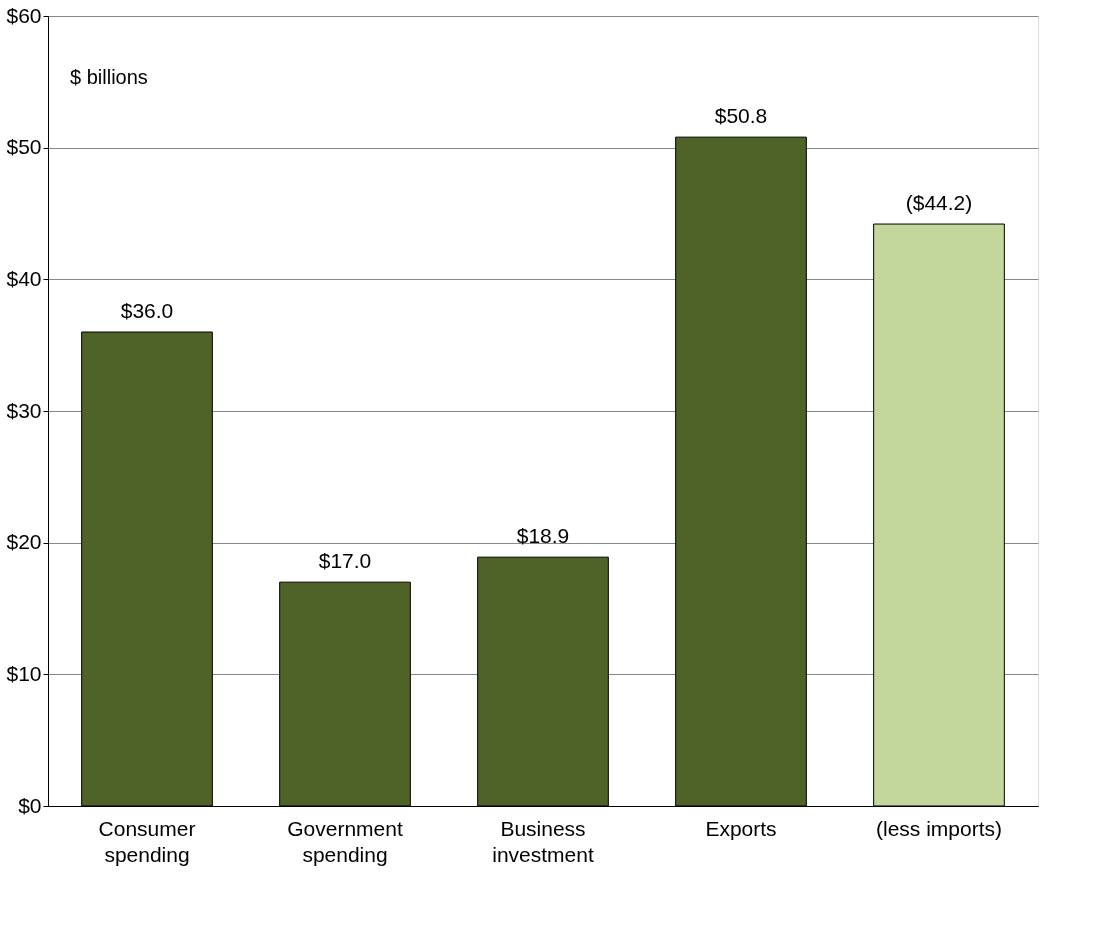 This screenshot has width=1094, height=944. I want to click on data-label: $50.8, so click(741, 116).